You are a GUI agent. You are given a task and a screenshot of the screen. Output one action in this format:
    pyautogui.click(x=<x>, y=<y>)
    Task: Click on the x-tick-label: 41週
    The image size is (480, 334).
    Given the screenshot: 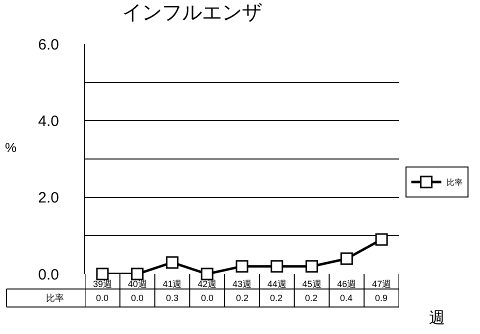 What is the action you would take?
    pyautogui.click(x=172, y=284)
    